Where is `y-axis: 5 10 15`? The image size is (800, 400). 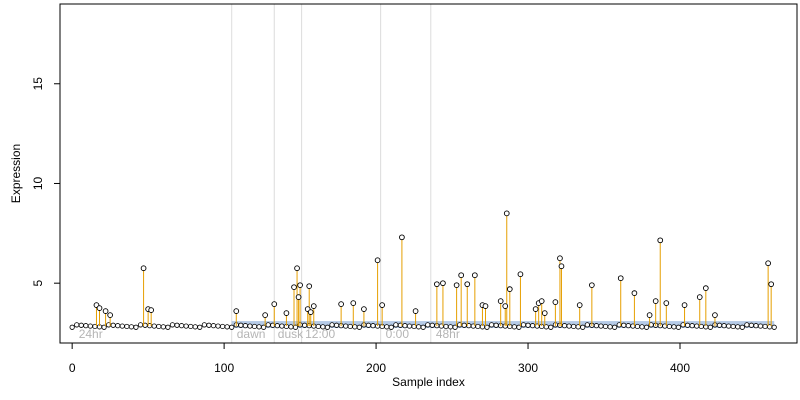
y-axis: 5 10 15 is located at coordinates (45, 182).